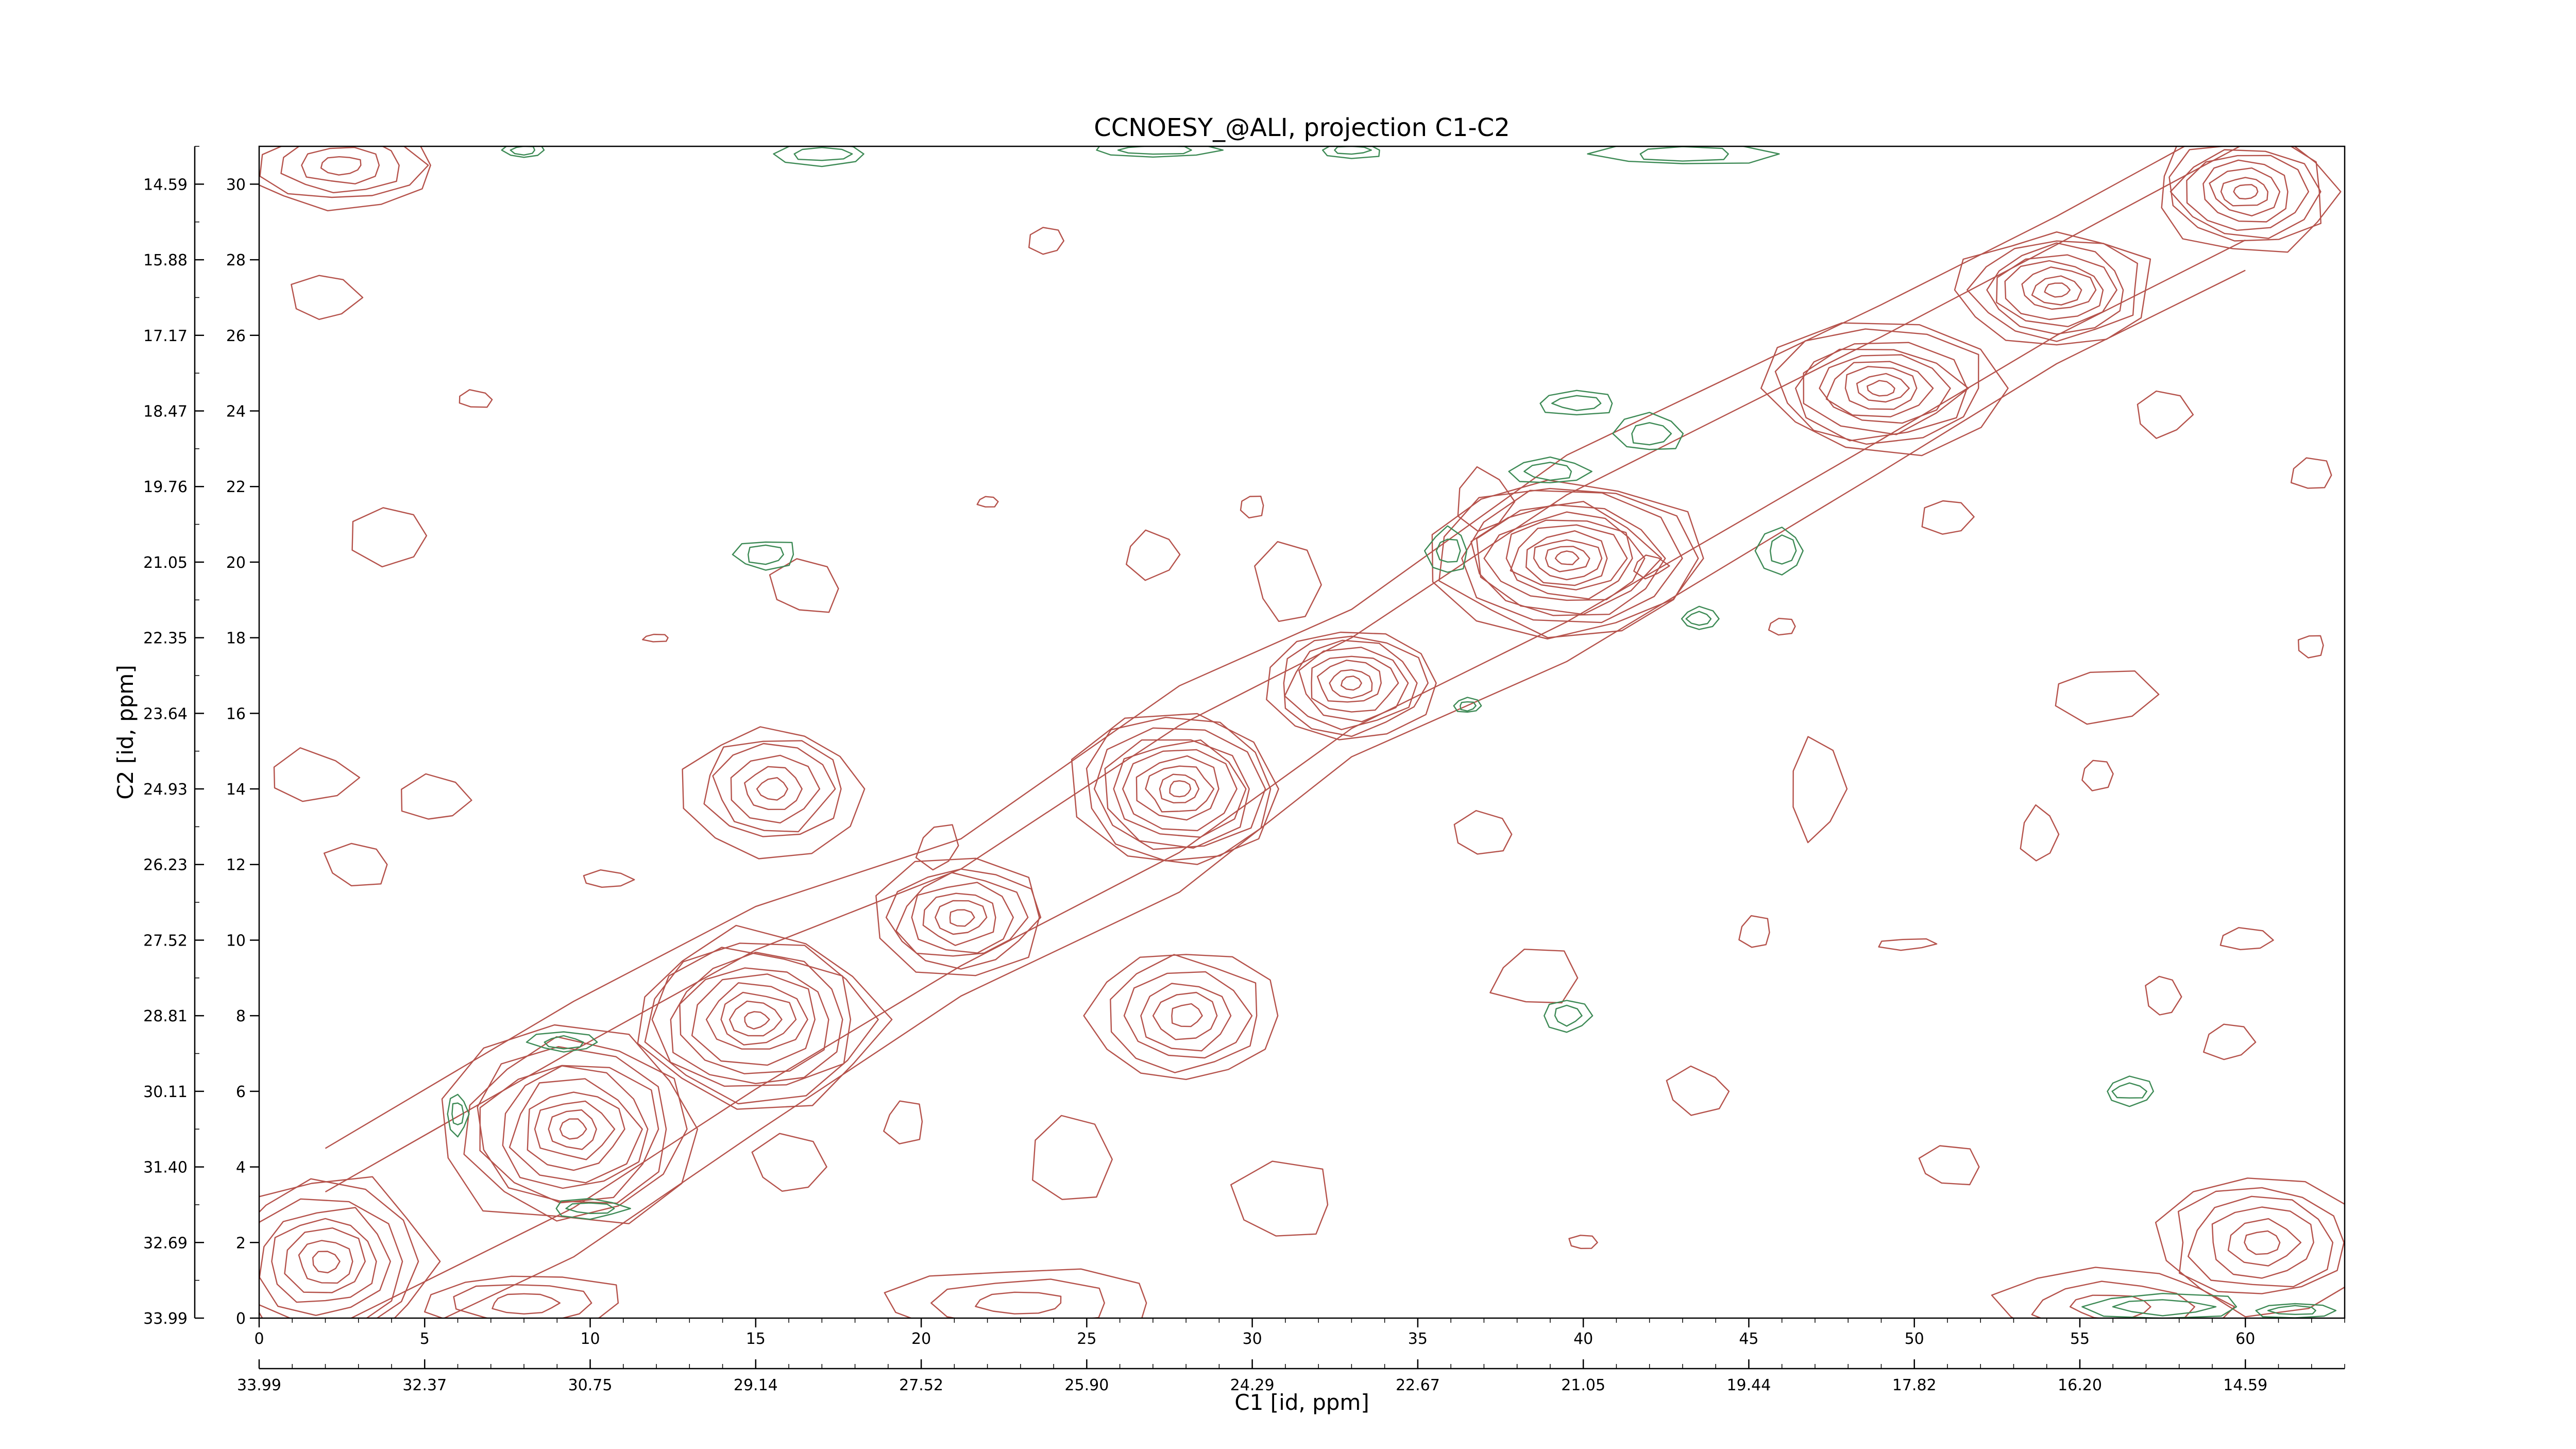 This screenshot has width=2576, height=1449. I want to click on x-ppm-tick-label: 19.44, so click(1748, 1385).